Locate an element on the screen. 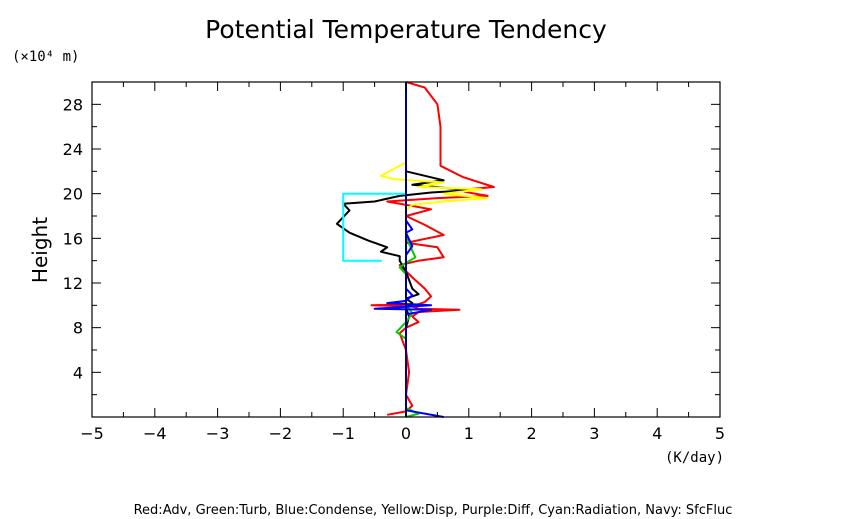 The image size is (854, 519). x-tick-label: 3 is located at coordinates (594, 433).